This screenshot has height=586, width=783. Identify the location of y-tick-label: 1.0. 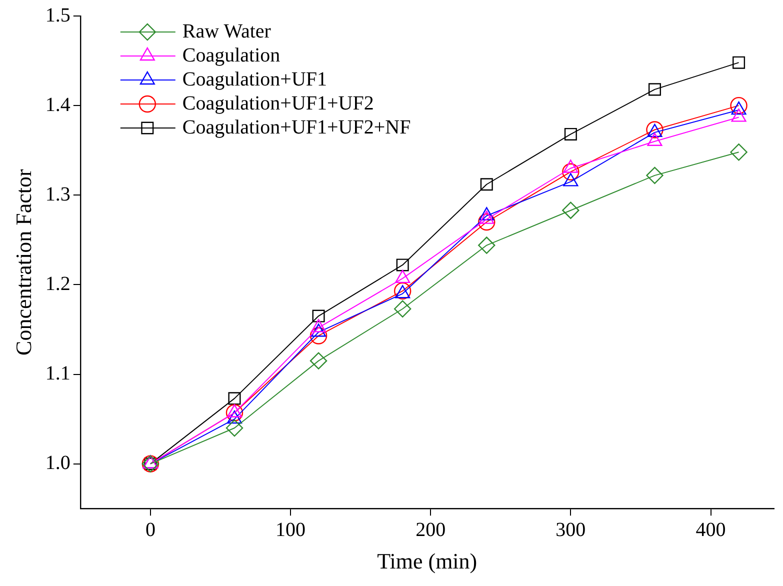
(57, 463).